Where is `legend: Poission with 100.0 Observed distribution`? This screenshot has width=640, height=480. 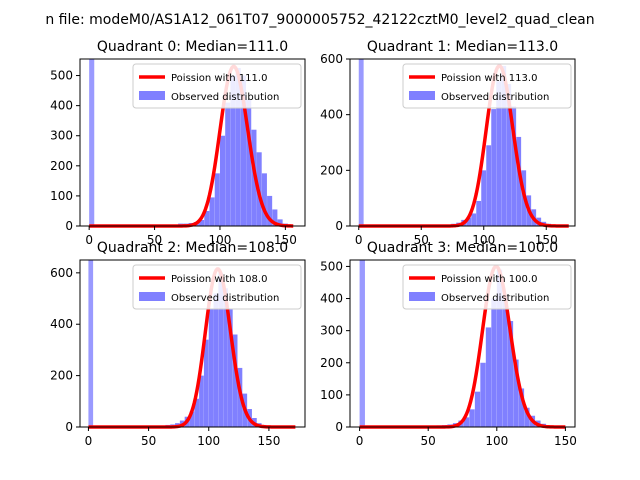
legend: Poission with 100.0 Observed distribution is located at coordinates (487, 287).